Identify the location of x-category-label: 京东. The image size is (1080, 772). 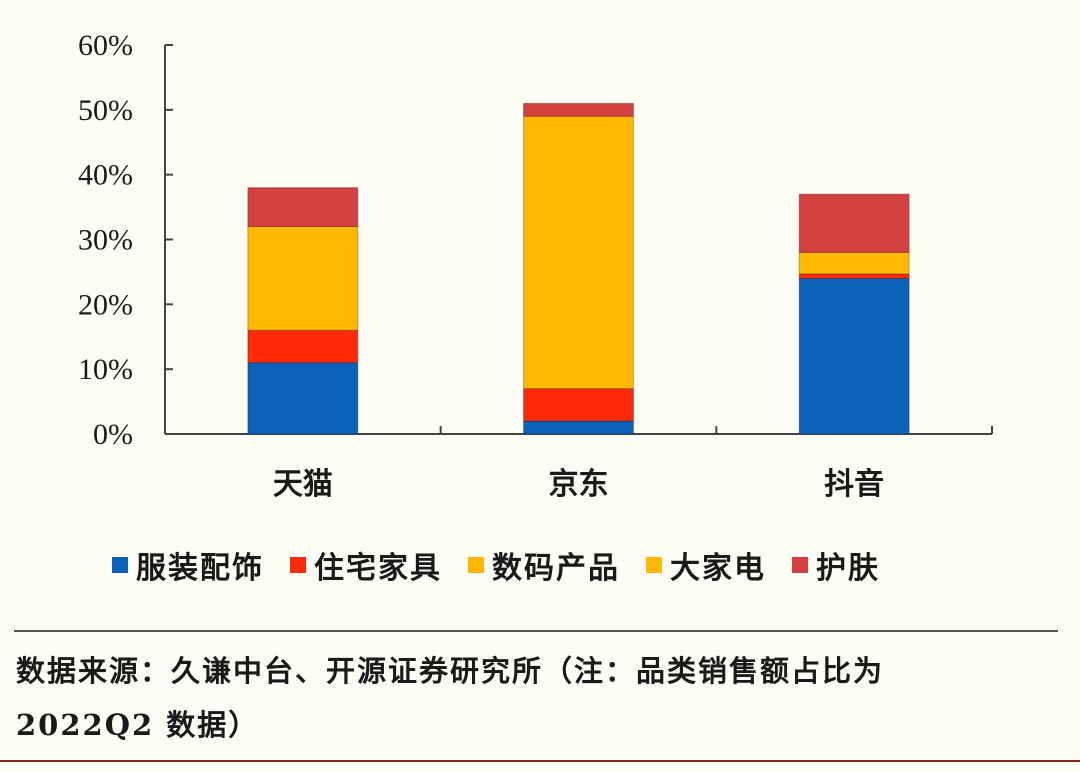
(579, 484).